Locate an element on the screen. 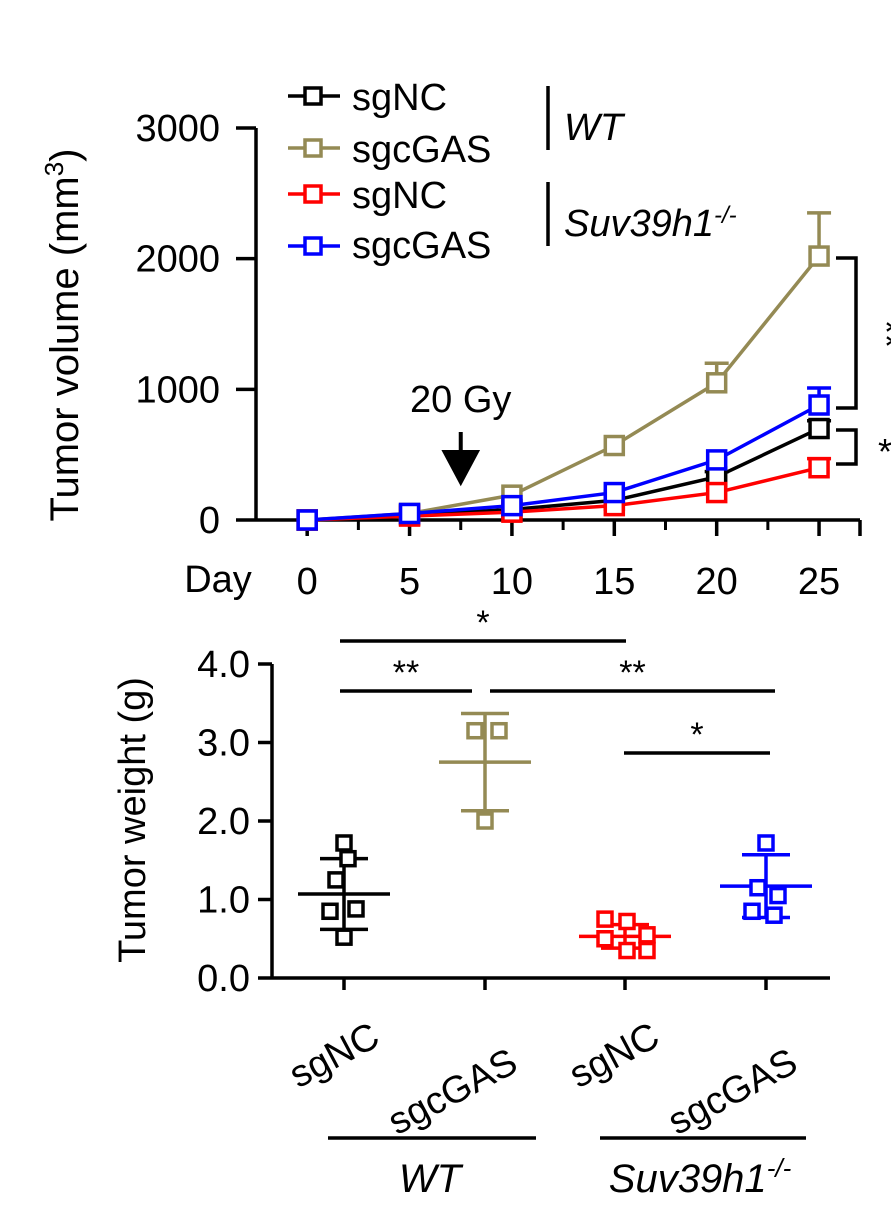 Image resolution: width=891 pixels, height=1206 pixels. legend-entry-wt-sgcgas: sgcGAS is located at coordinates (389, 150).